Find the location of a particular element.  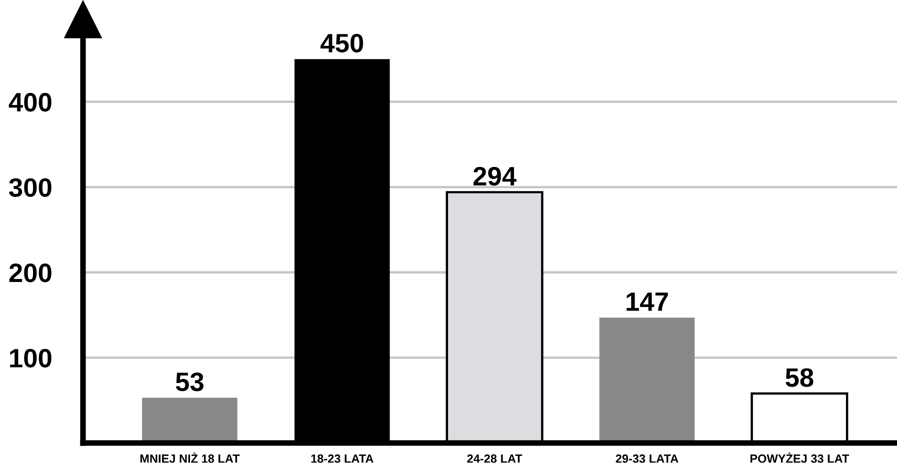

data-label: 450 is located at coordinates (342, 43).